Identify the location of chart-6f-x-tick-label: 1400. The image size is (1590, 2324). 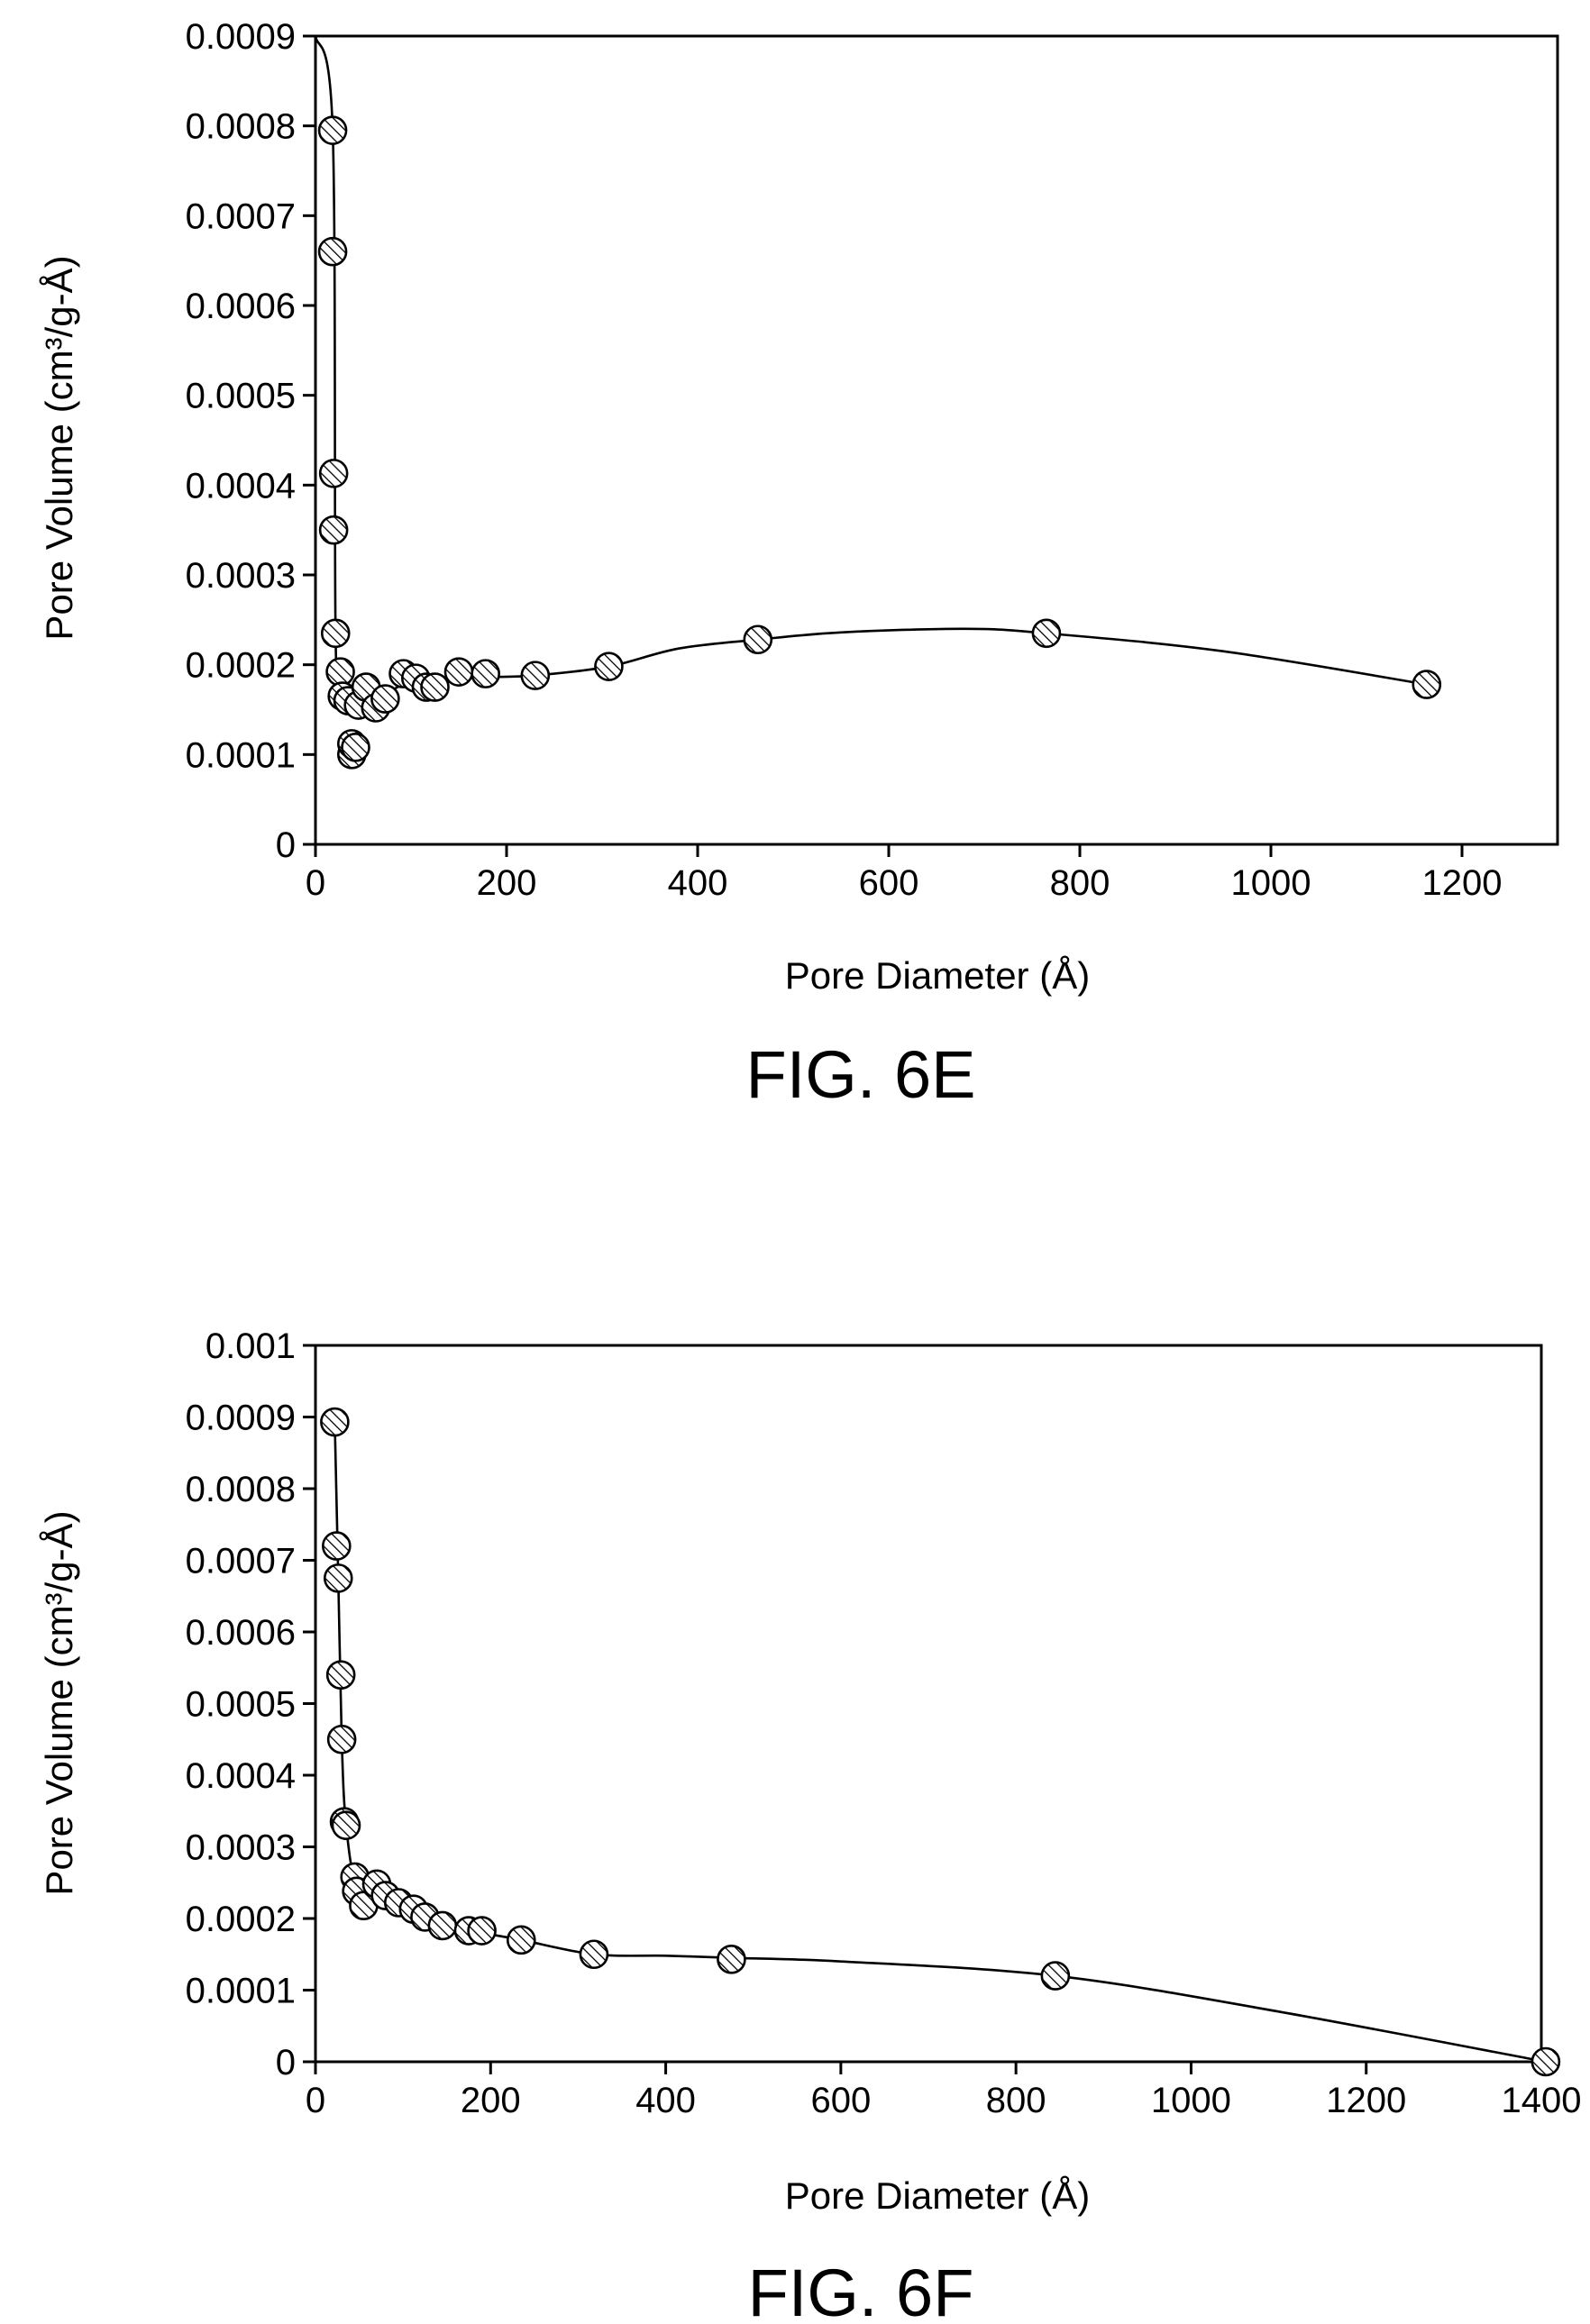
(1542, 2100).